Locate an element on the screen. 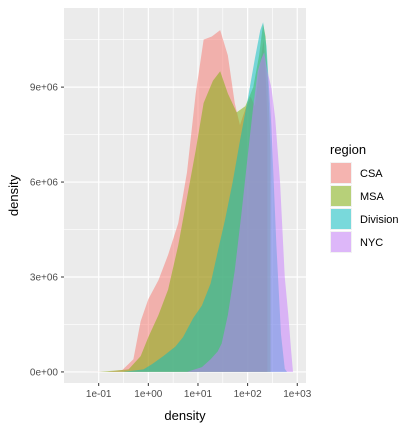 This screenshot has height=430, width=416. y-axis-ticks: 0e+00 3e+06 6e+06 9e+06 is located at coordinates (47, 230).